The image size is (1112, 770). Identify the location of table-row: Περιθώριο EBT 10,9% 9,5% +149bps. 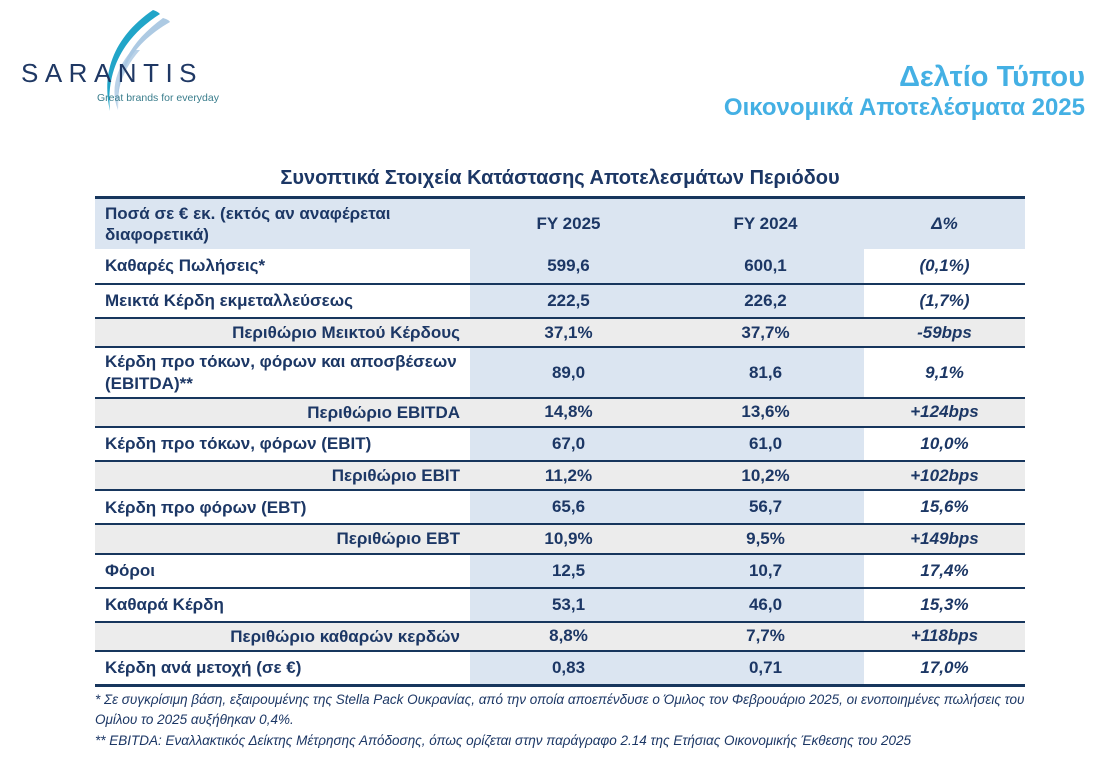
(560, 538).